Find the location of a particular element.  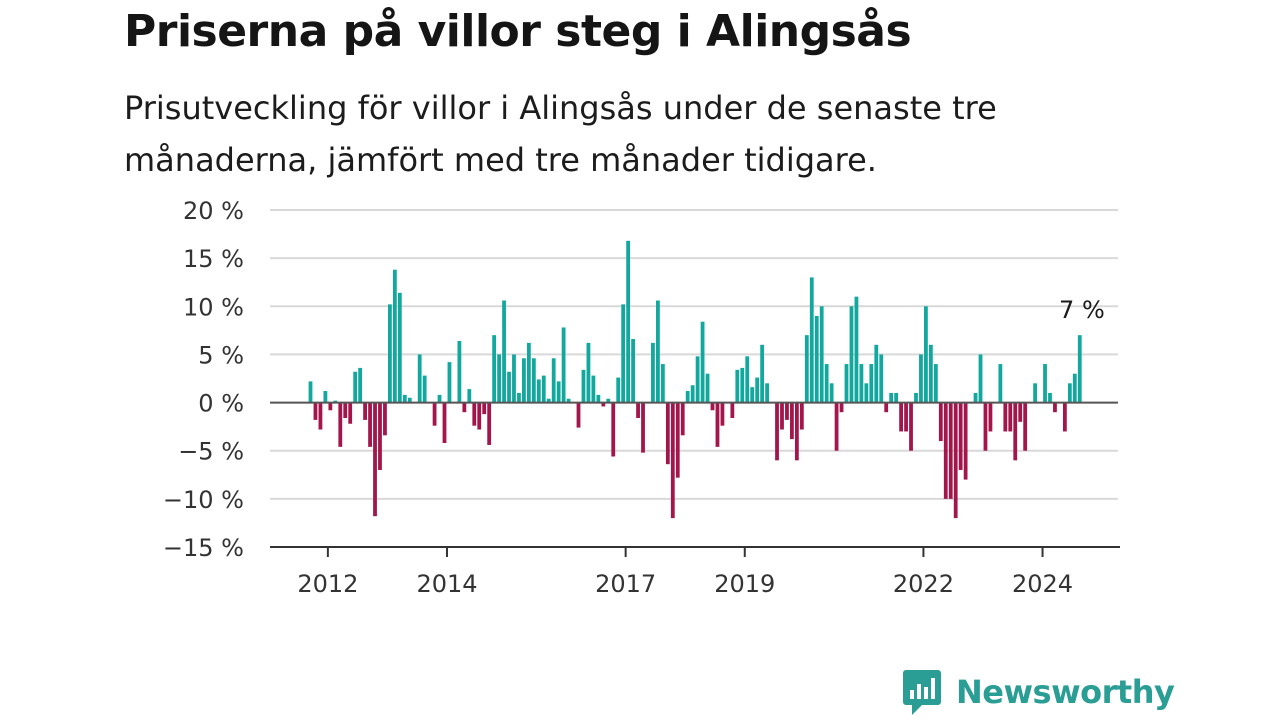

chart-title: Priserna på villor steg i Alingsås is located at coordinates (518, 31).